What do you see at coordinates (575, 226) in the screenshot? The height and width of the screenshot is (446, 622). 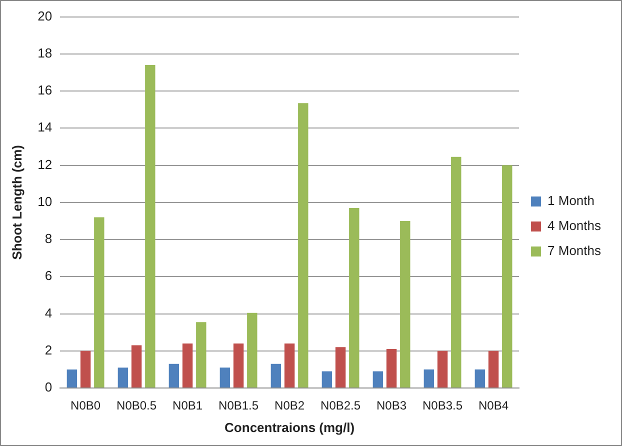 I see `legend-label: 4 Months` at bounding box center [575, 226].